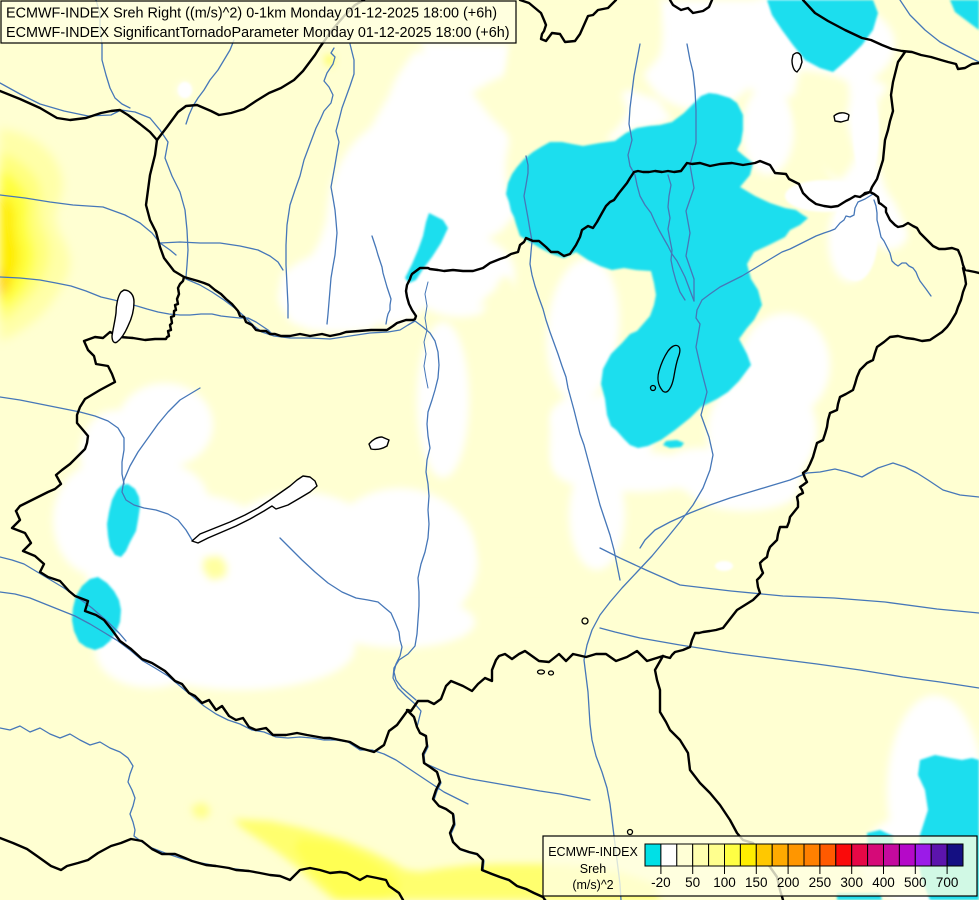  I want to click on svg-text: 500, so click(915, 882).